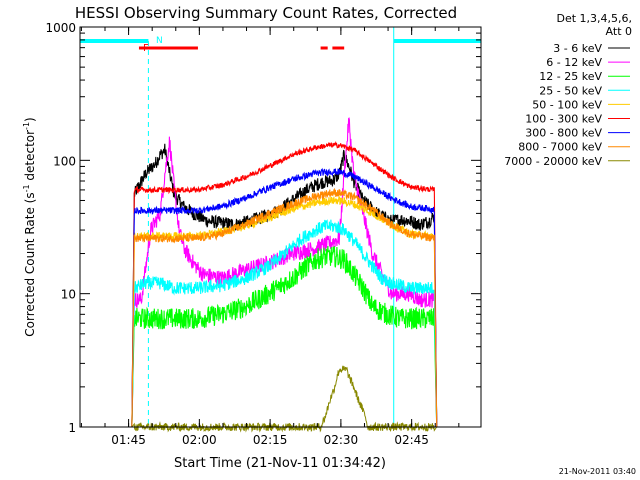 This screenshot has height=480, width=640. Describe the element at coordinates (30, 264) in the screenshot. I see `y-label-part1: Corrected Count Rate (s` at that location.